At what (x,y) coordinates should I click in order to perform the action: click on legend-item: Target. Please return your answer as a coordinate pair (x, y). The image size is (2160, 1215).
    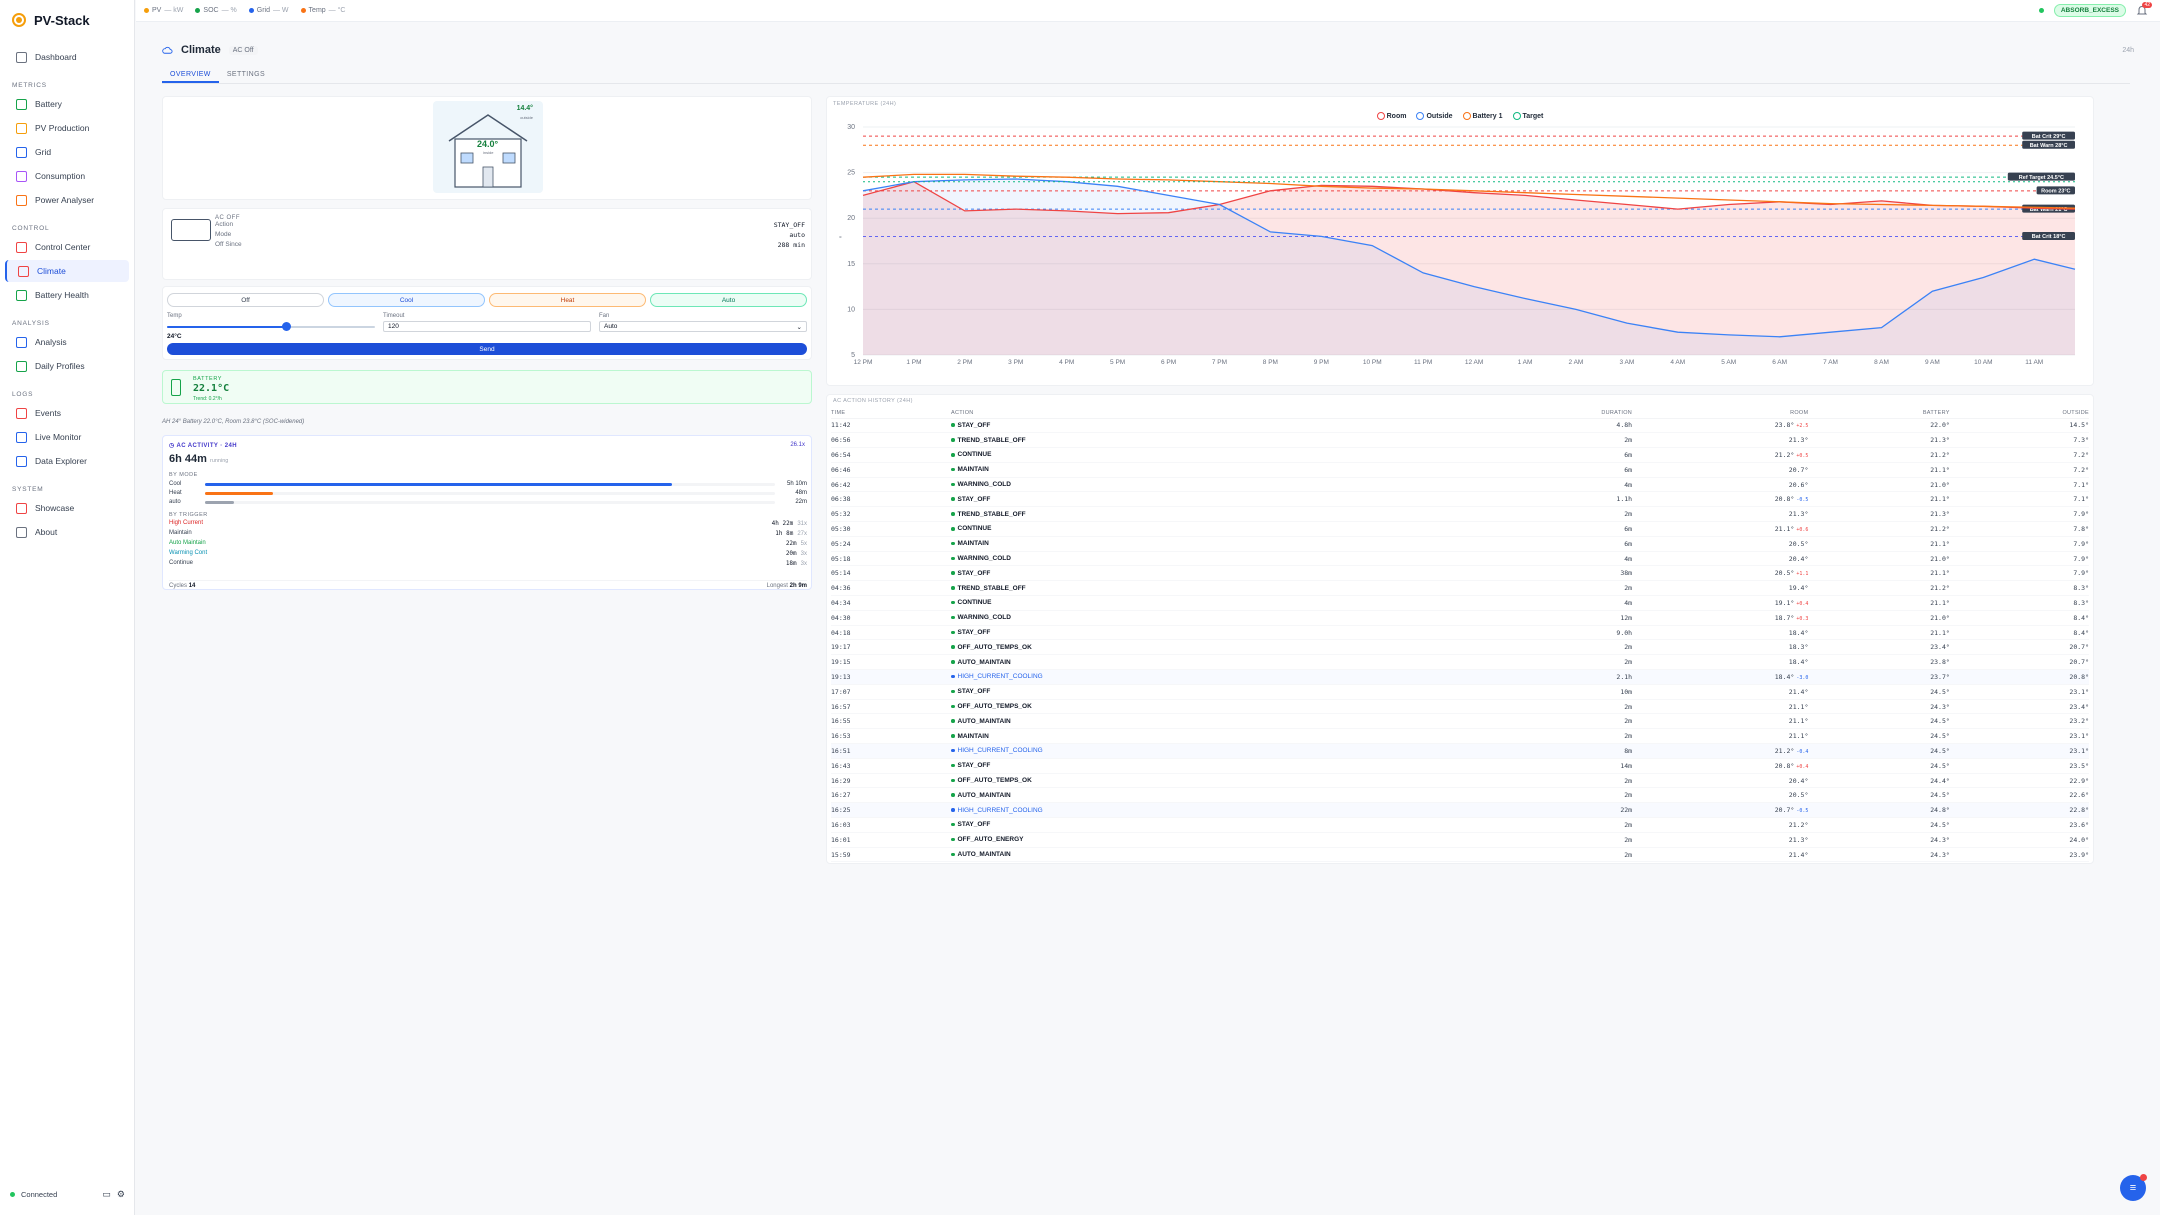
    Looking at the image, I should click on (1527, 116).